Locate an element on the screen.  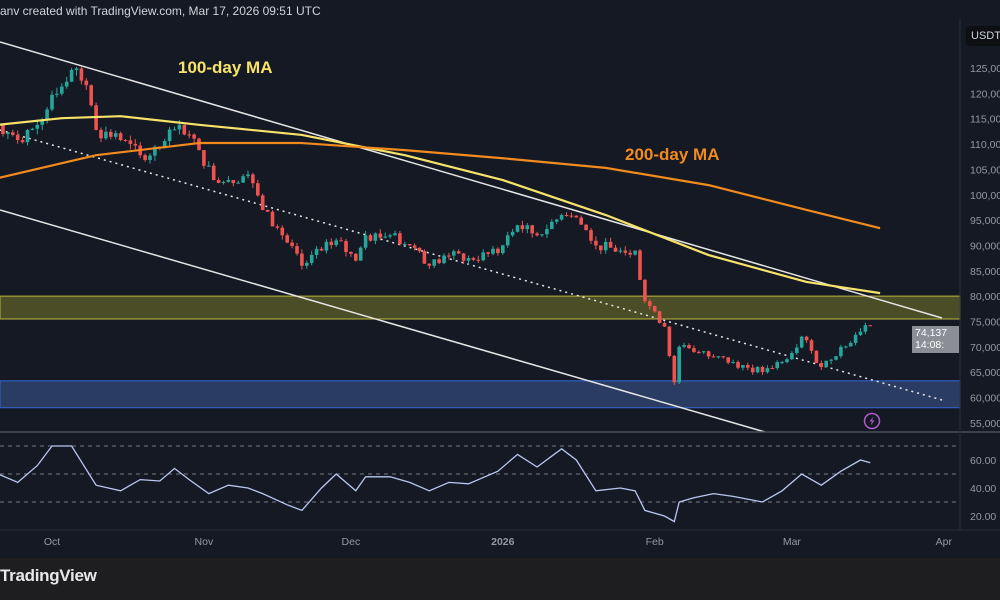
demand-zone is located at coordinates (480, 394).